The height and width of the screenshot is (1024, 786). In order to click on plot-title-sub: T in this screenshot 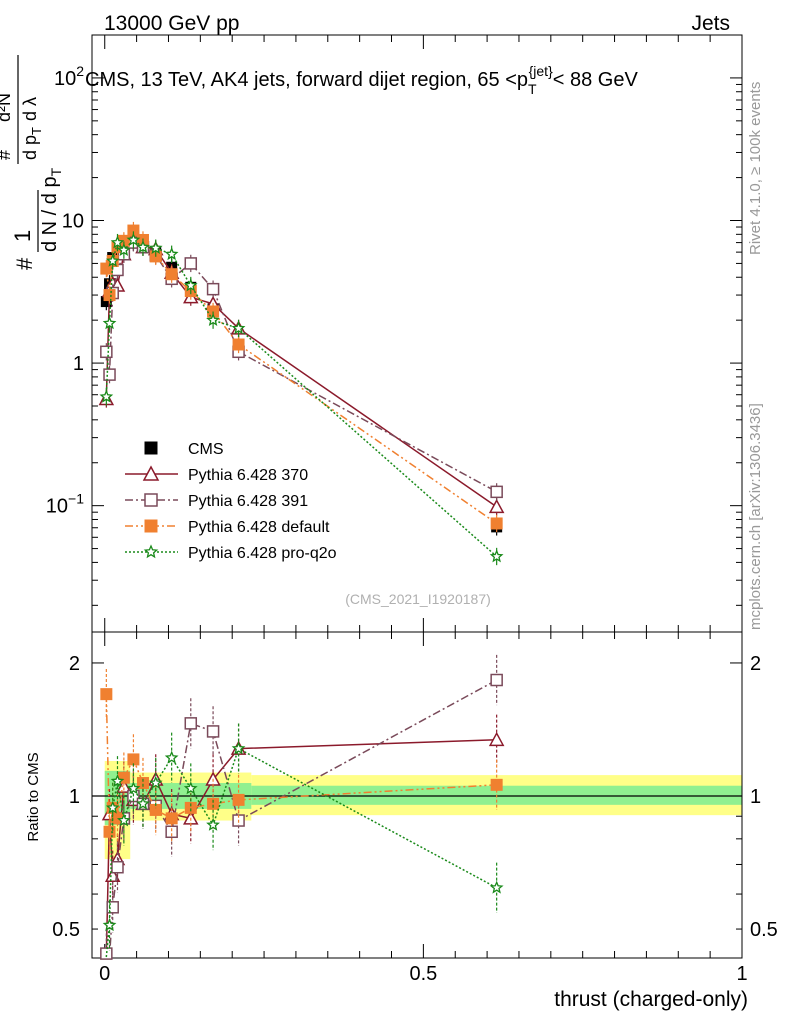, I will do `click(532, 89)`.